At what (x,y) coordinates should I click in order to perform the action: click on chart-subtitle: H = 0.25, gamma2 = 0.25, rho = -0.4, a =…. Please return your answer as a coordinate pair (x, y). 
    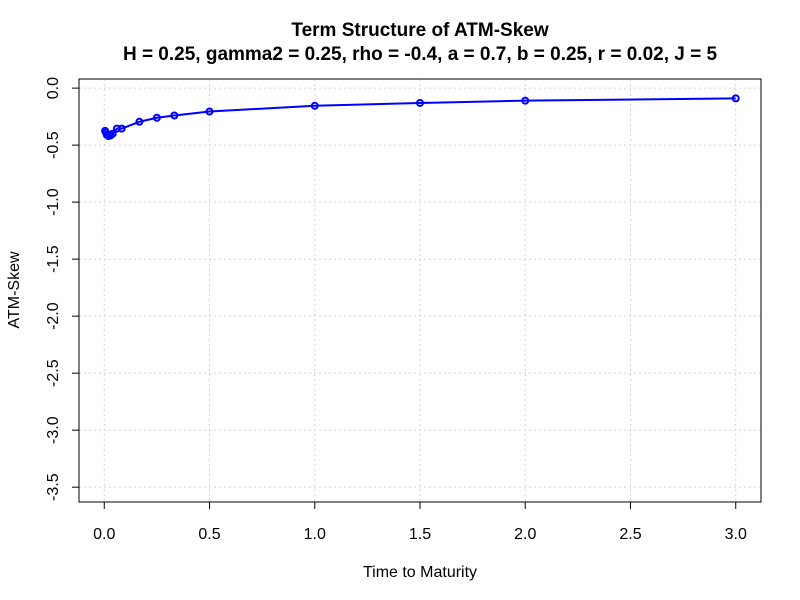
    Looking at the image, I should click on (420, 54).